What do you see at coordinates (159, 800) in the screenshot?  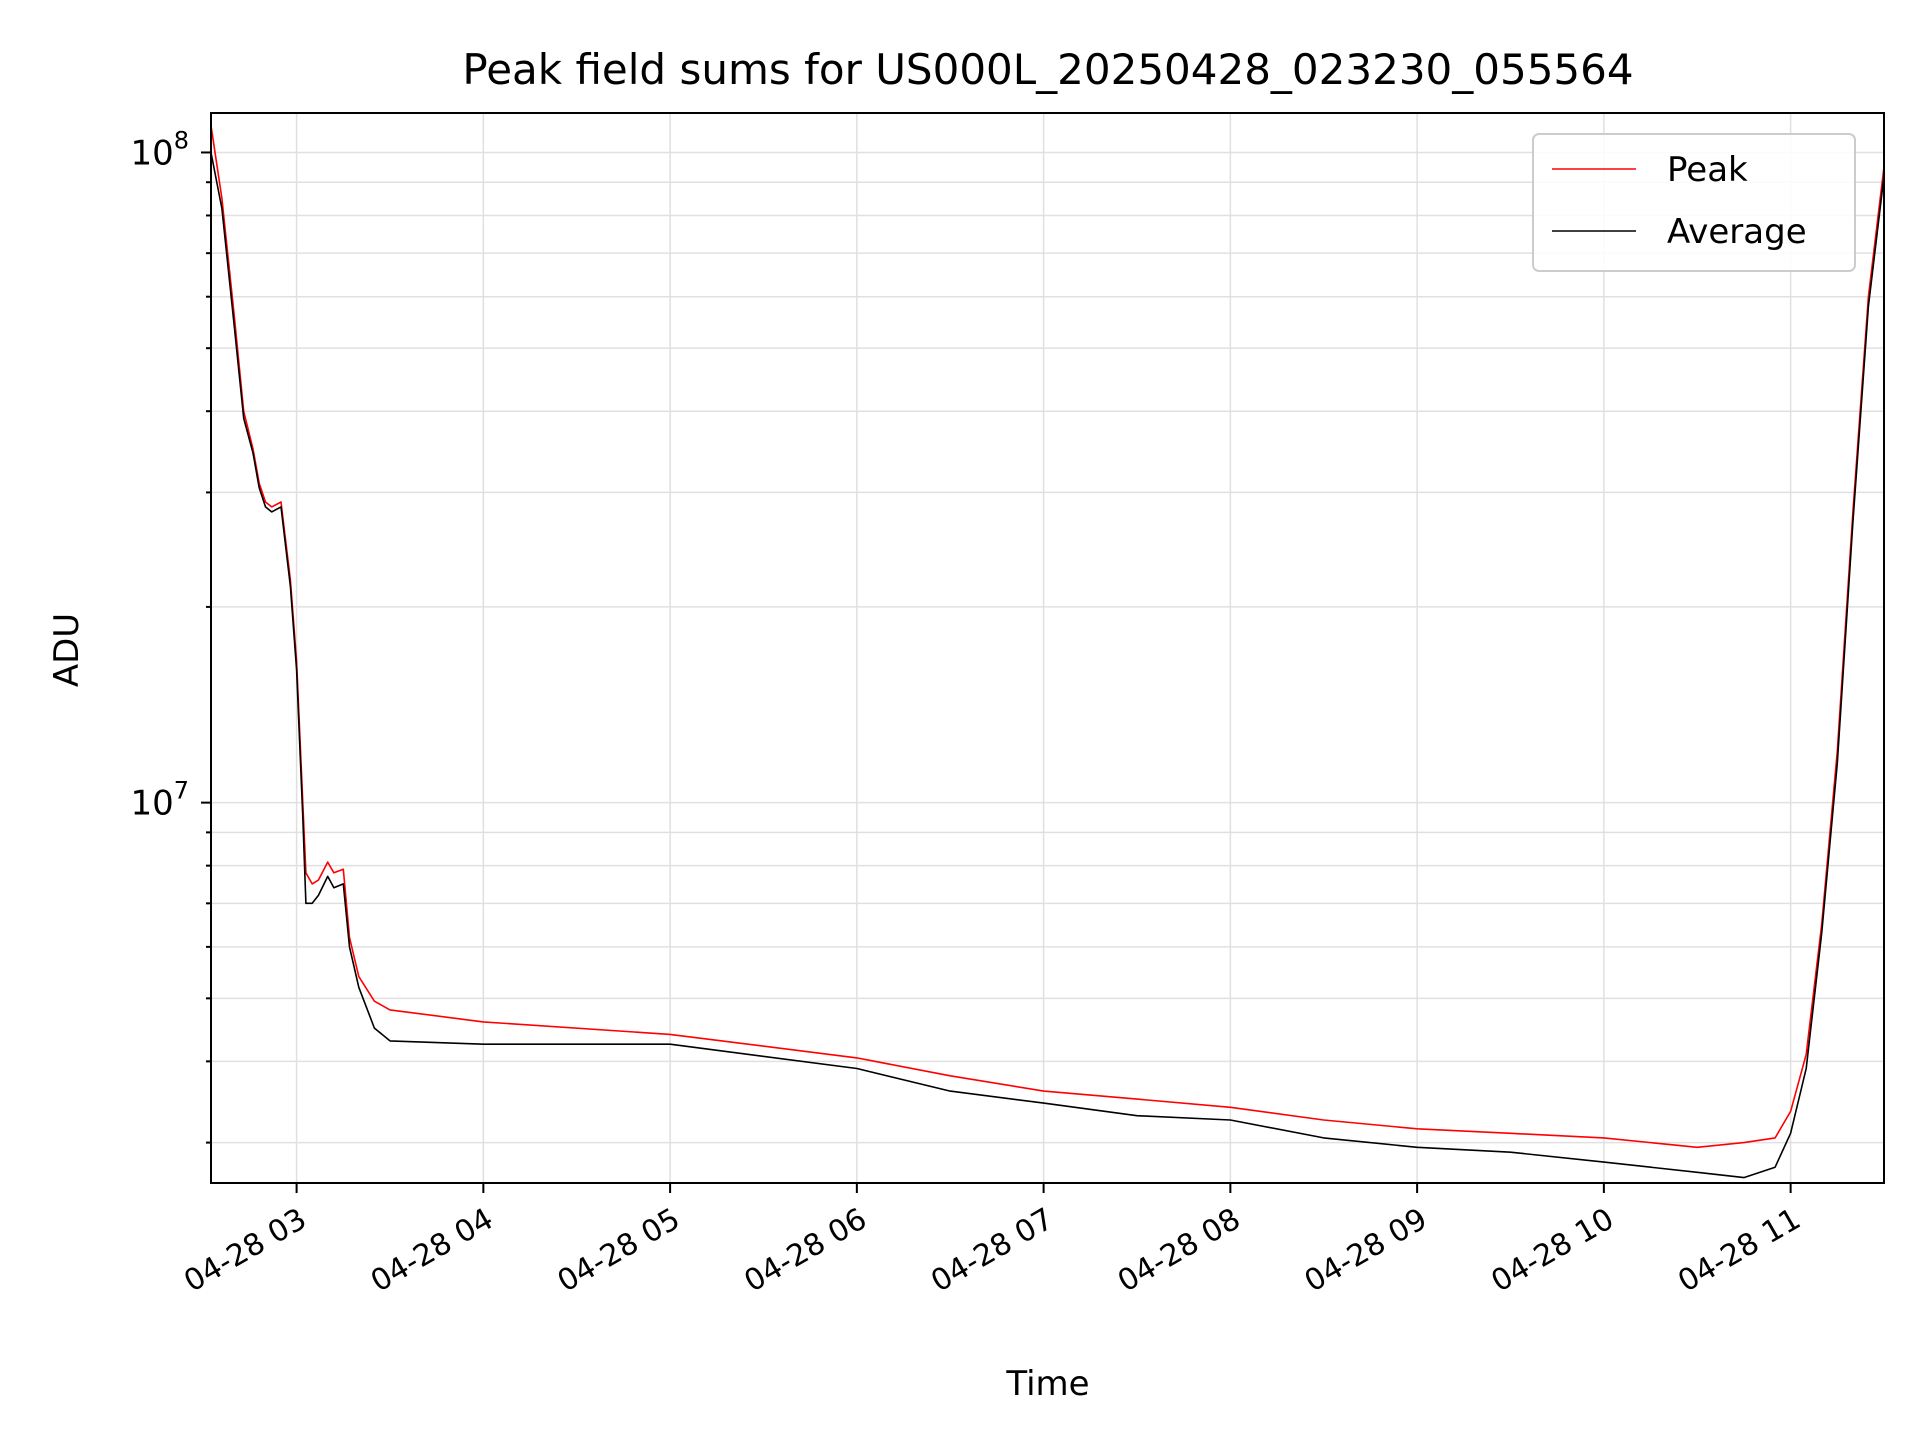 I see `y-tick-label: 10⁷` at bounding box center [159, 800].